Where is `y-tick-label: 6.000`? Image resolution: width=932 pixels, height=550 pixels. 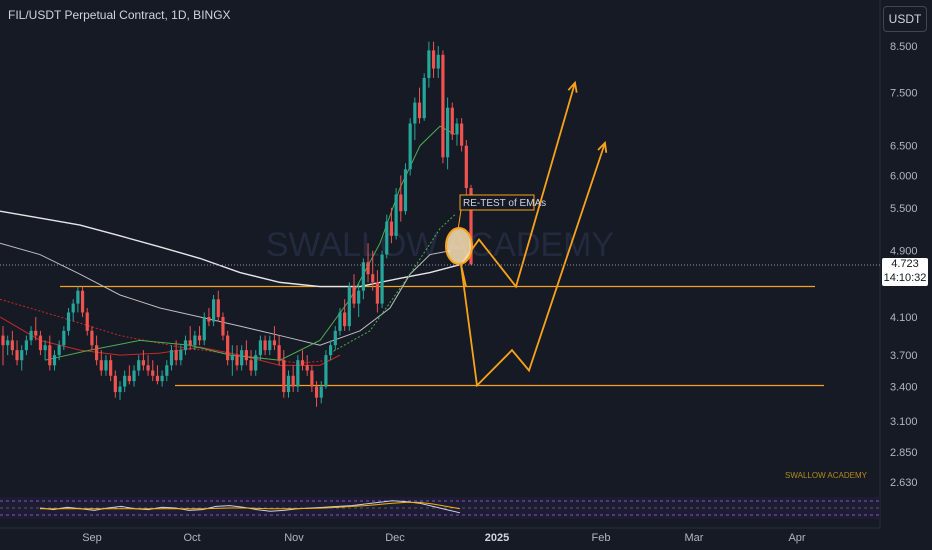 y-tick-label: 6.000 is located at coordinates (904, 176).